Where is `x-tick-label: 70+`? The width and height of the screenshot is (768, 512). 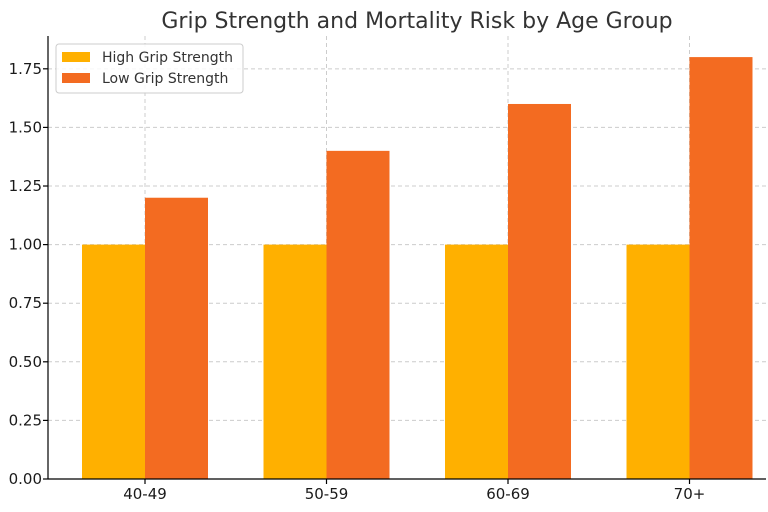 x-tick-label: 70+ is located at coordinates (690, 494).